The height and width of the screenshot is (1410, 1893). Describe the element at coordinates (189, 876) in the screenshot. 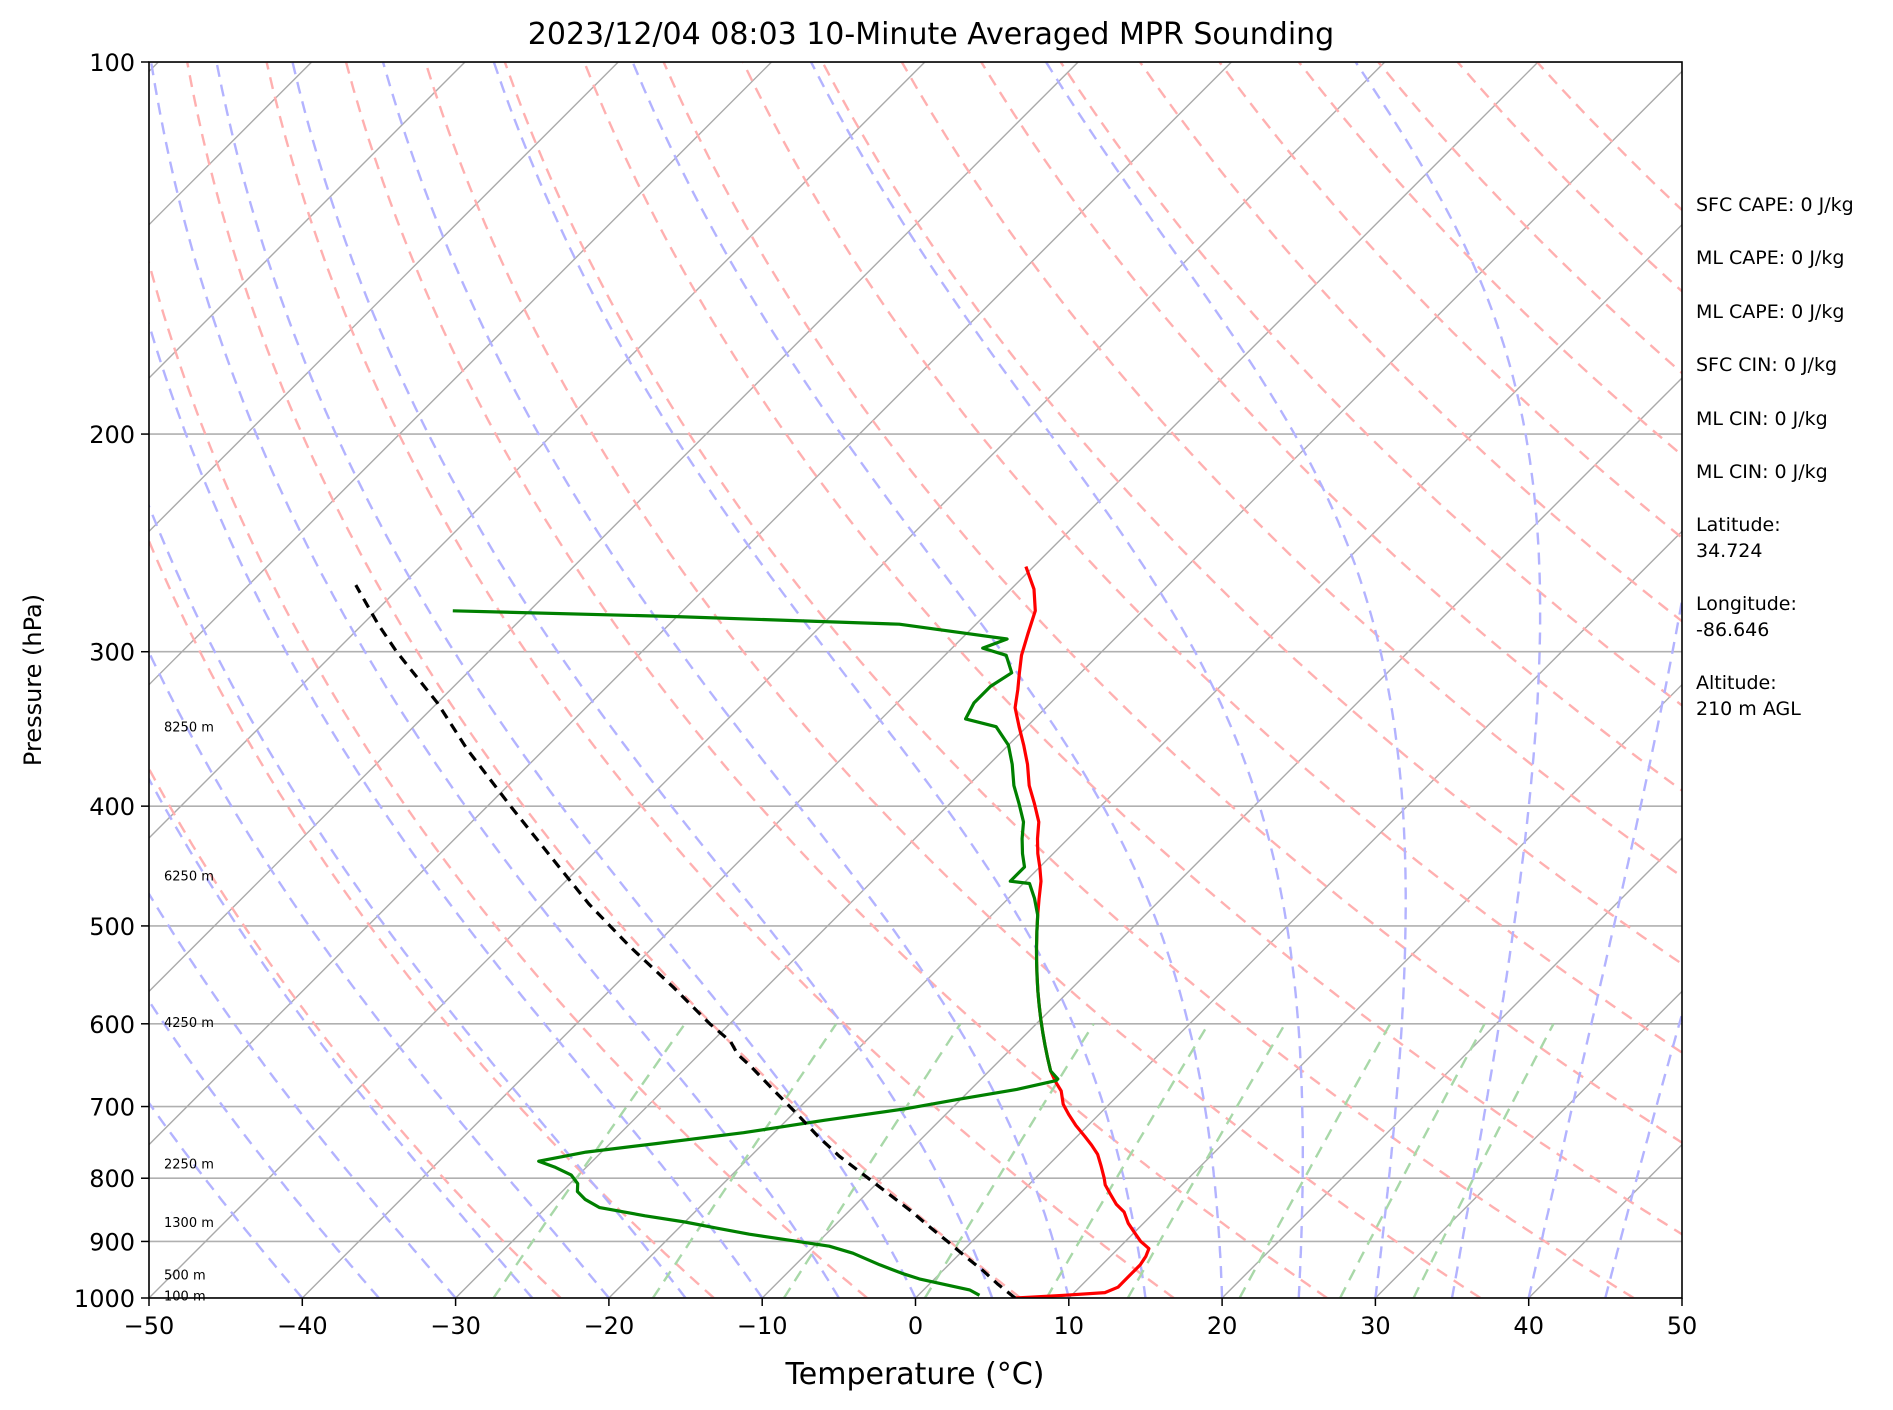

I see `height-label: 6250 m` at that location.